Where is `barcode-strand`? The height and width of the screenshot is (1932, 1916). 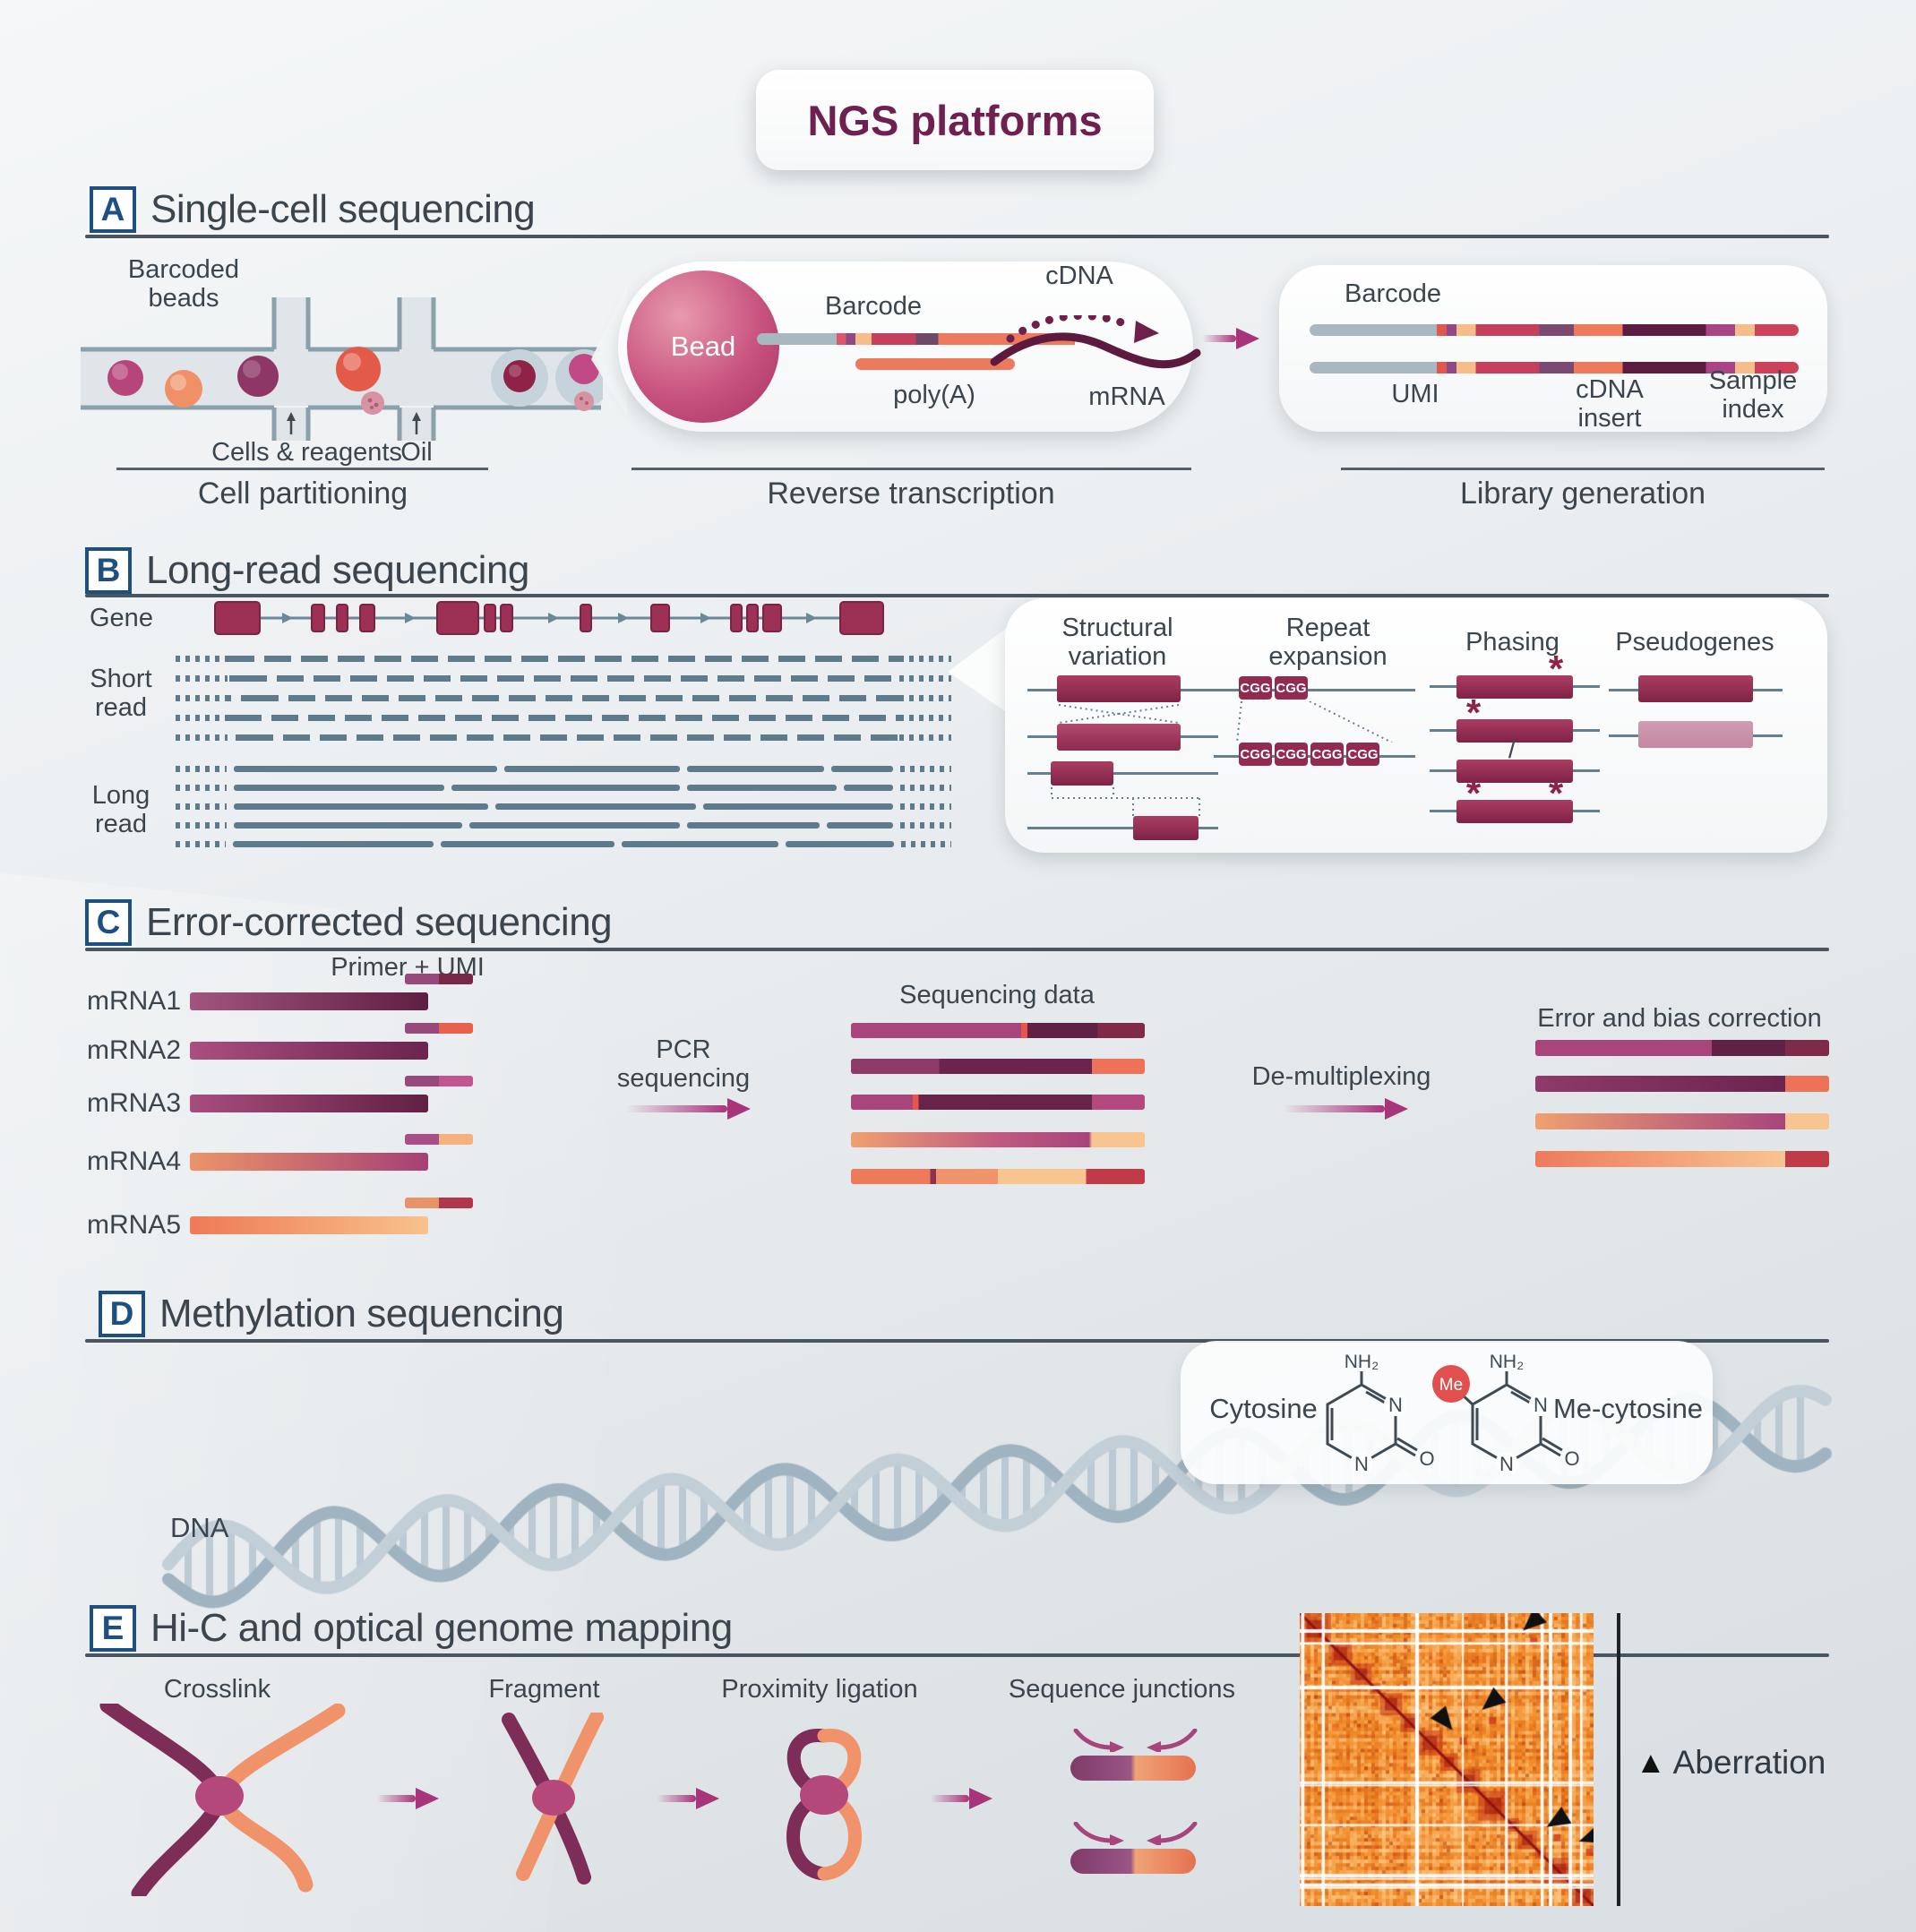
barcode-strand is located at coordinates (916, 339).